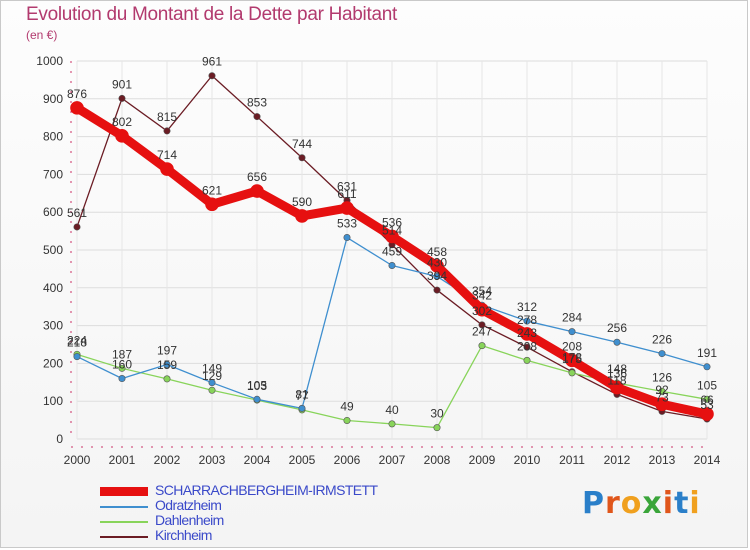 The image size is (750, 550). I want to click on logo-letter: P, so click(593, 503).